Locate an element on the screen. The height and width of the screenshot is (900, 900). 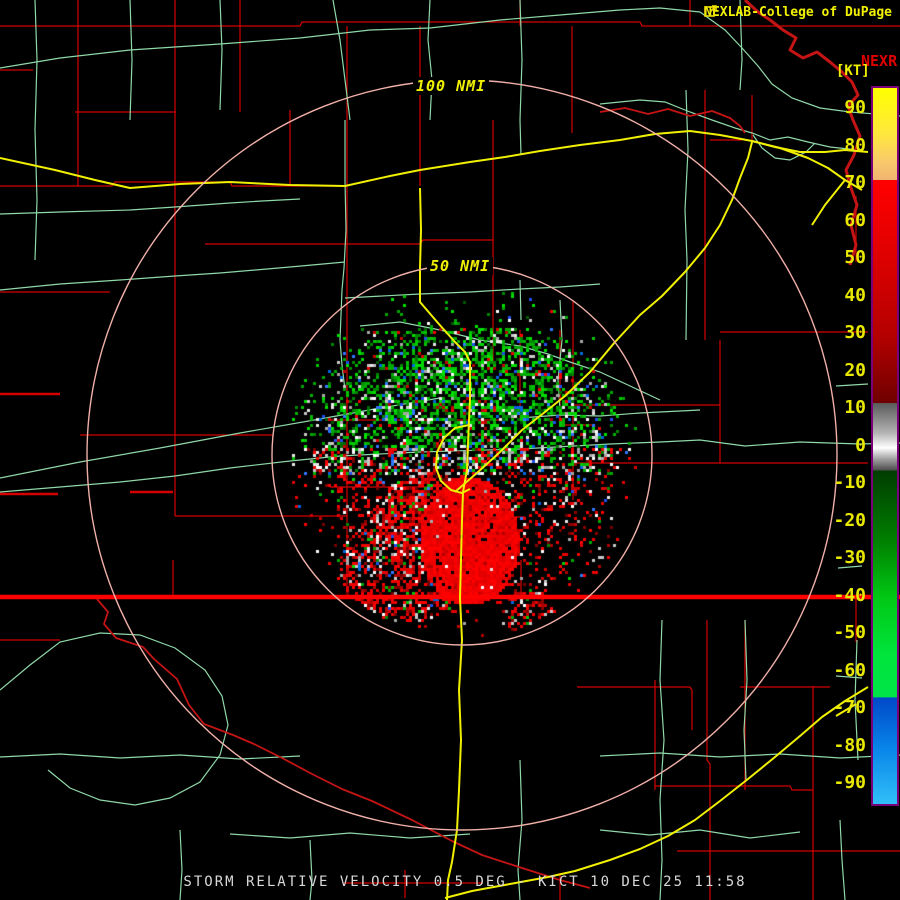
colorbar-tick-label: -90 is located at coordinates (849, 783).